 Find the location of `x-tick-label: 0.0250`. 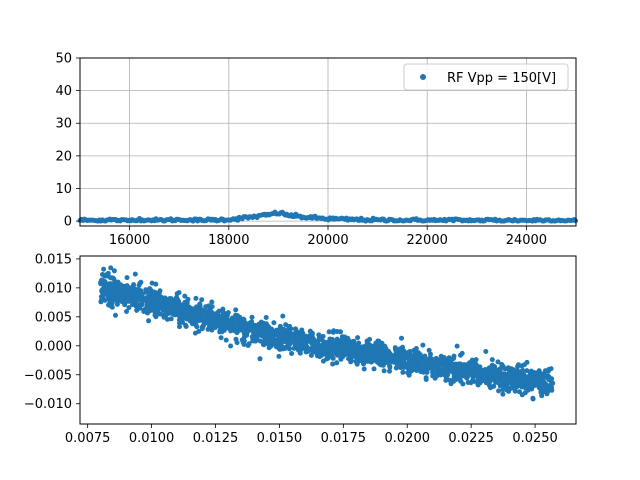

x-tick-label: 0.0250 is located at coordinates (535, 438).